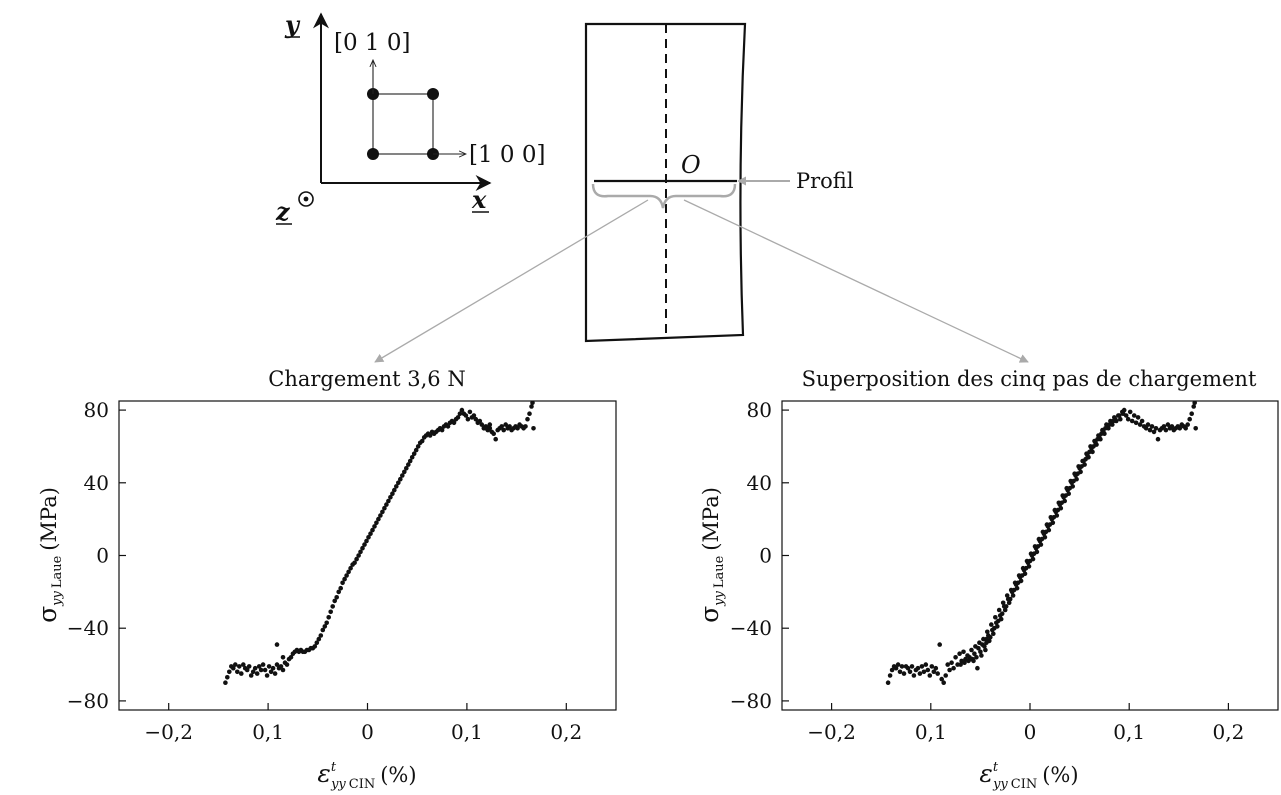  What do you see at coordinates (96, 410) in the screenshot?
I see `y-tick-label: 80` at bounding box center [96, 410].